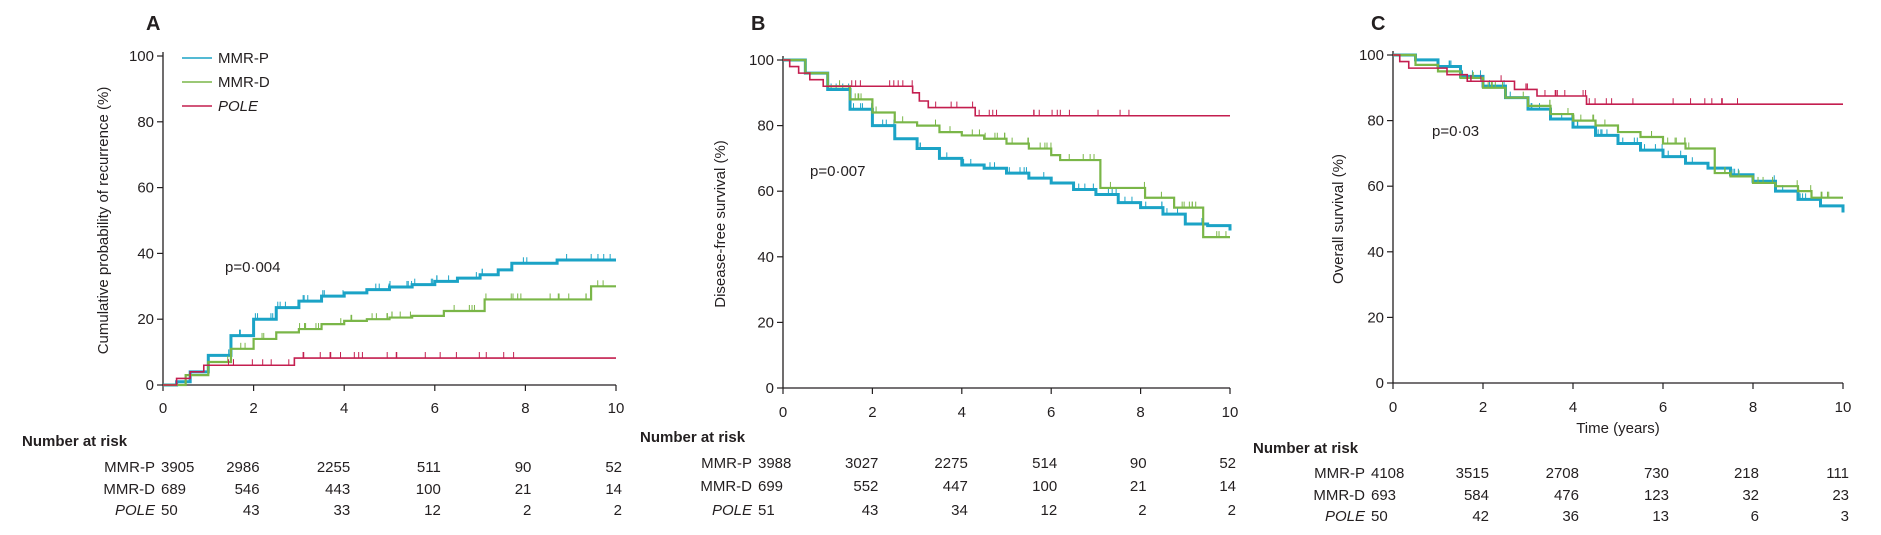 The width and height of the screenshot is (1881, 535). I want to click on risk-cell: 34, so click(959, 510).